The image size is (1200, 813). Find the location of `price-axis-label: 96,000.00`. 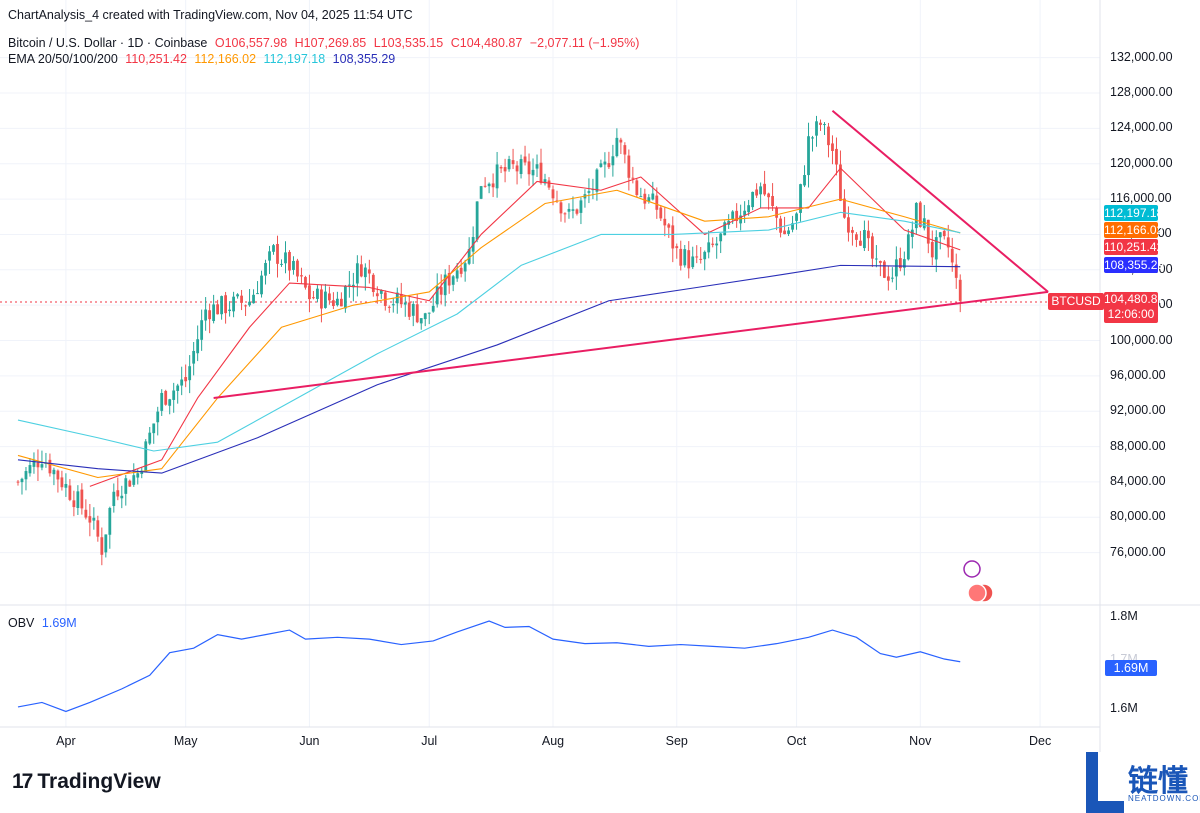

price-axis-label: 96,000.00 is located at coordinates (1138, 374).